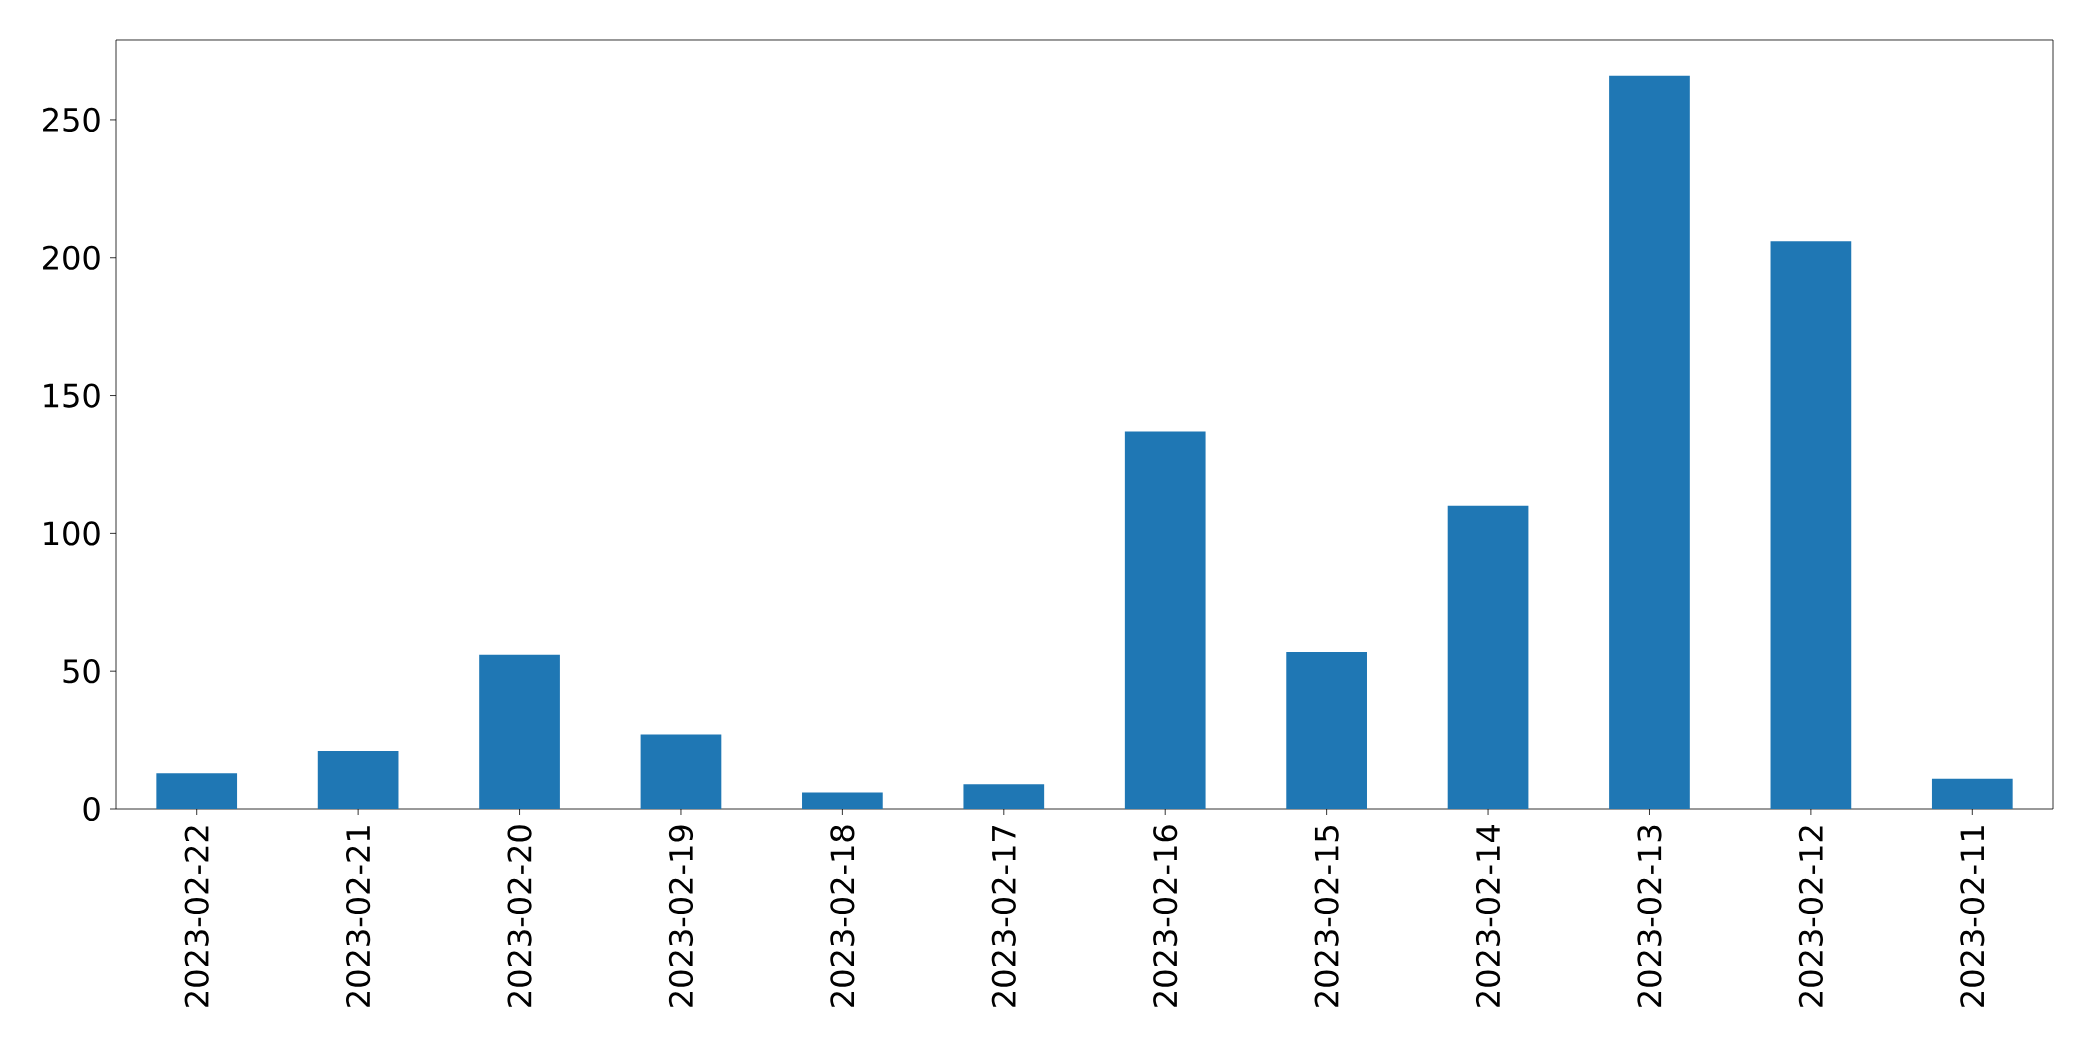  Describe the element at coordinates (1649, 916) in the screenshot. I see `x-tick-label: 2023-02-13` at that location.